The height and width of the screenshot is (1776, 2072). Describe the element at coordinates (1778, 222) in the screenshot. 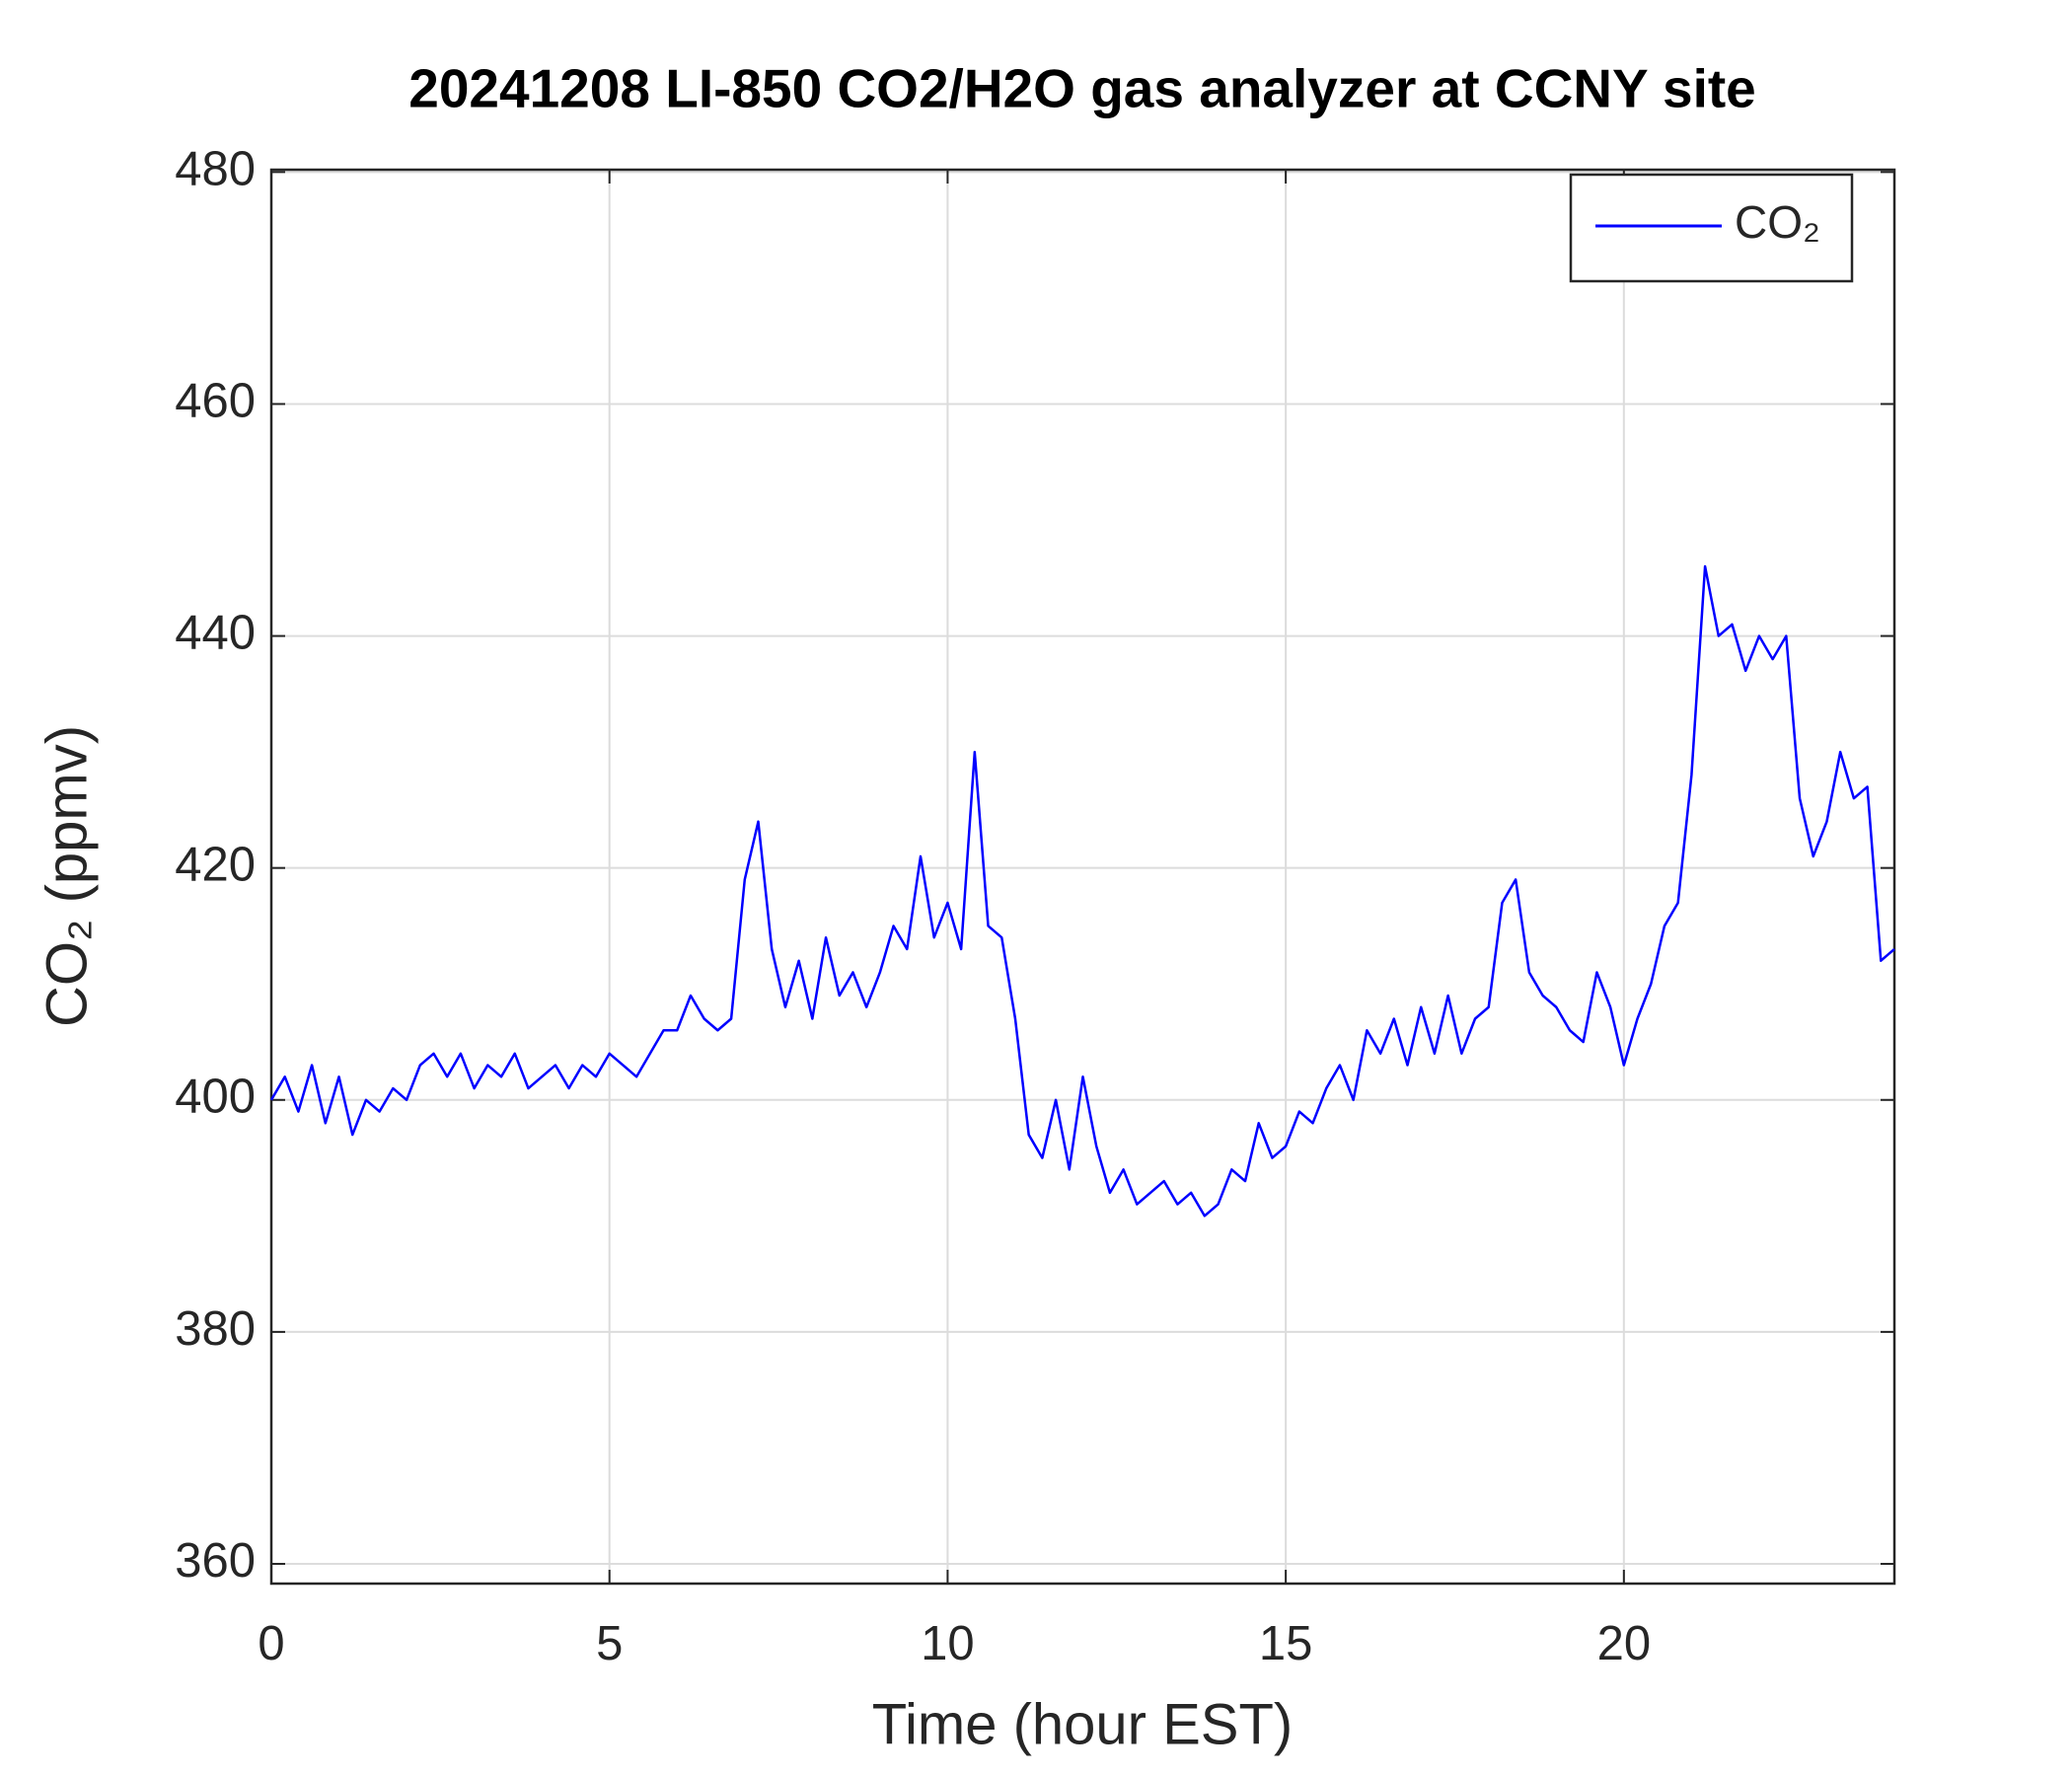

I see `legend-label: CO₂` at that location.